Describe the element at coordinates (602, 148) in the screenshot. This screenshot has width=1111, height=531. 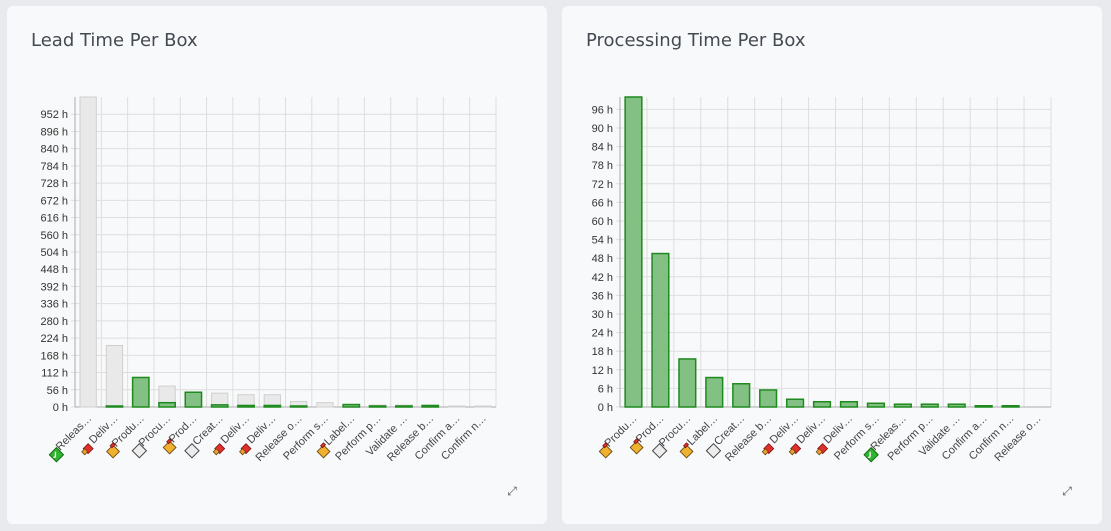
I see `y-tick-label: 84 h` at that location.